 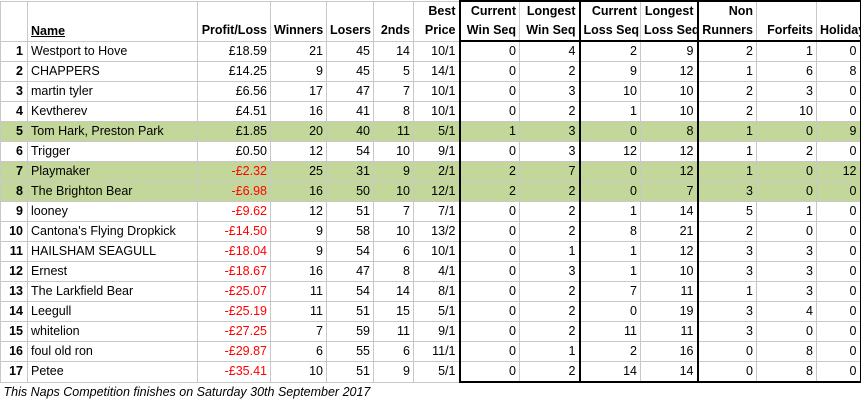 I want to click on cell-longest-loss-seq: 8, so click(x=669, y=131).